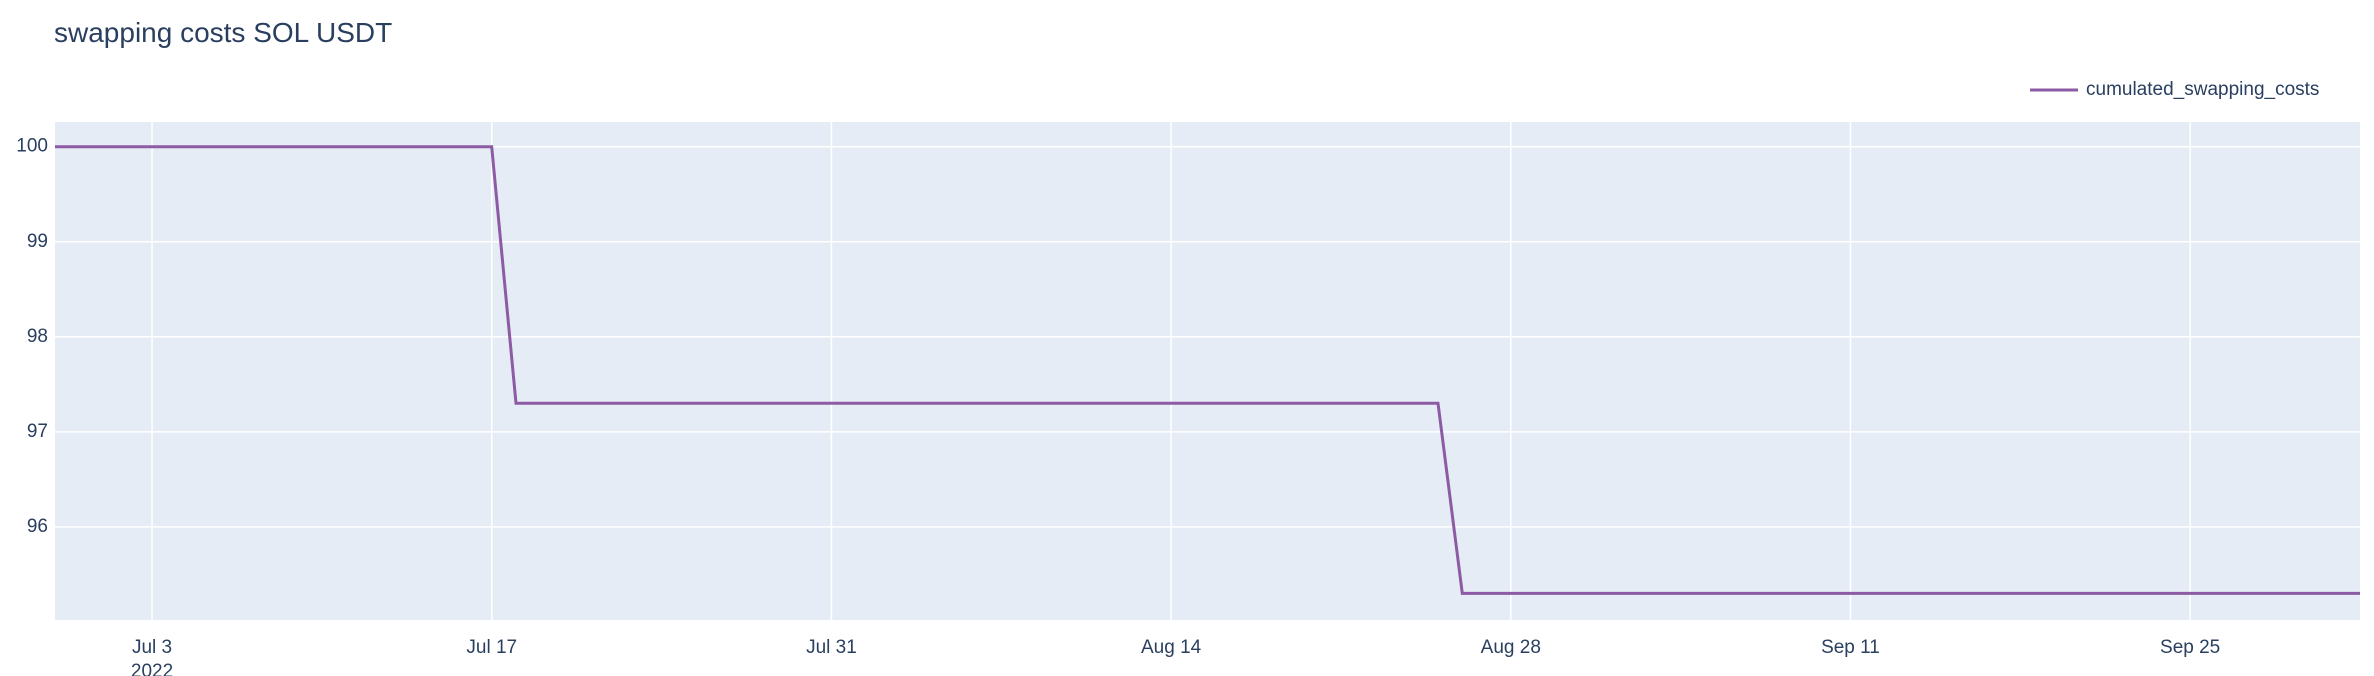 The image size is (2374, 676). Describe the element at coordinates (1171, 647) in the screenshot. I see `x-tick-label: Aug 14` at that location.